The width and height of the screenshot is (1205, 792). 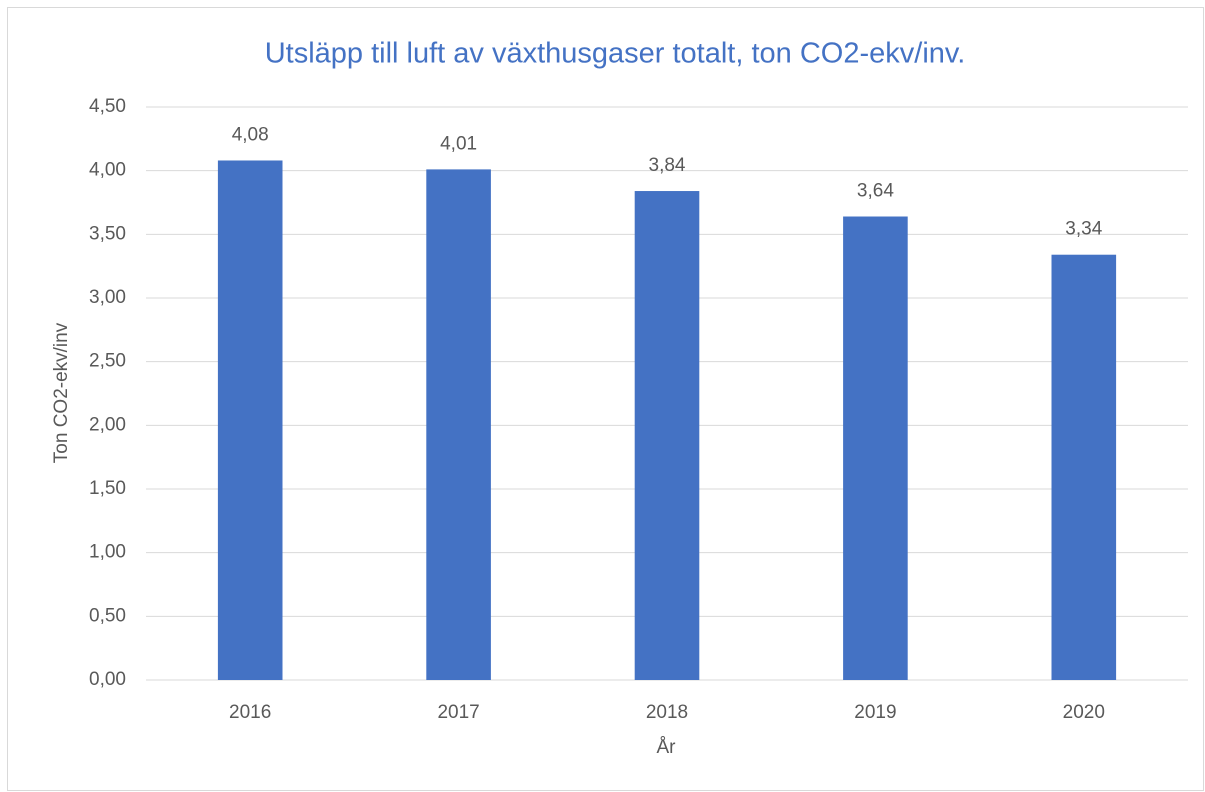 What do you see at coordinates (458, 143) in the screenshot?
I see `data-label: 4,01` at bounding box center [458, 143].